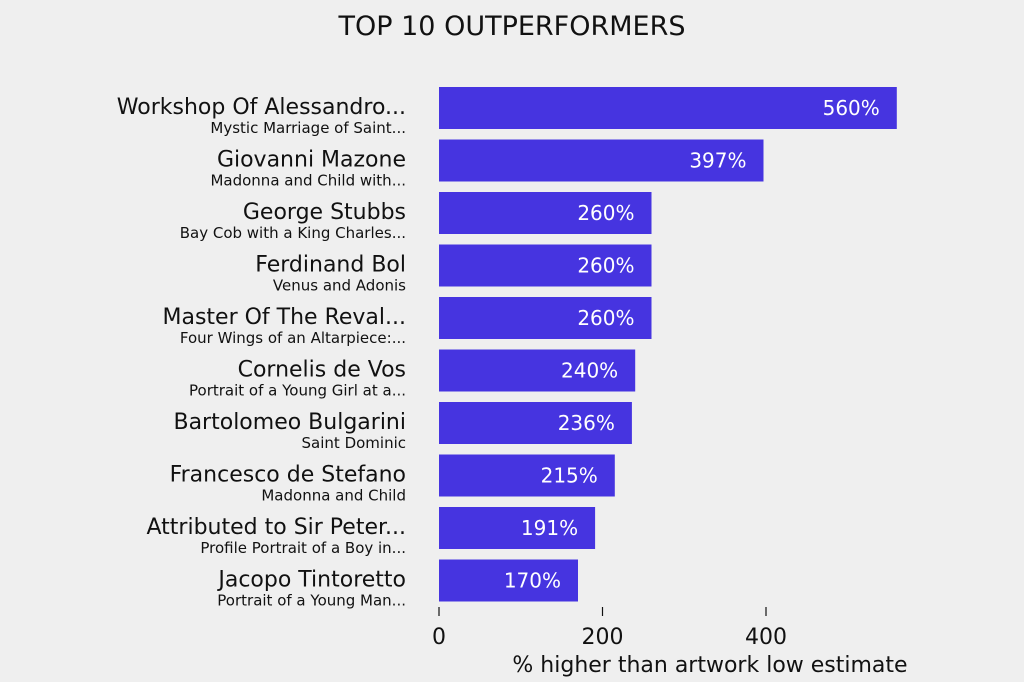 This screenshot has height=682, width=1024. Describe the element at coordinates (532, 581) in the screenshot. I see `bar-value-label: 170%` at that location.